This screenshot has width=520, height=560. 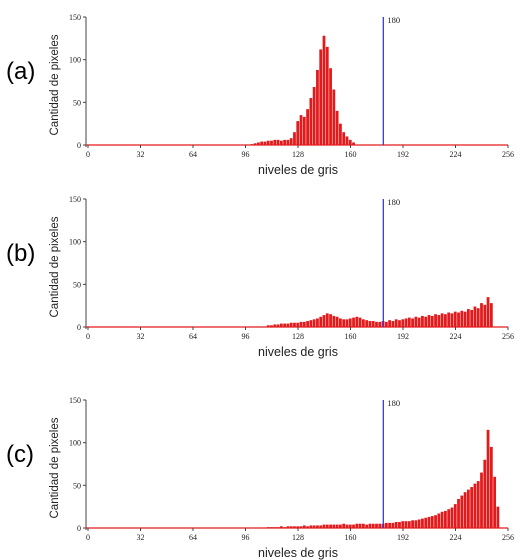 I want to click on x-tick-label: 0, so click(x=88, y=154).